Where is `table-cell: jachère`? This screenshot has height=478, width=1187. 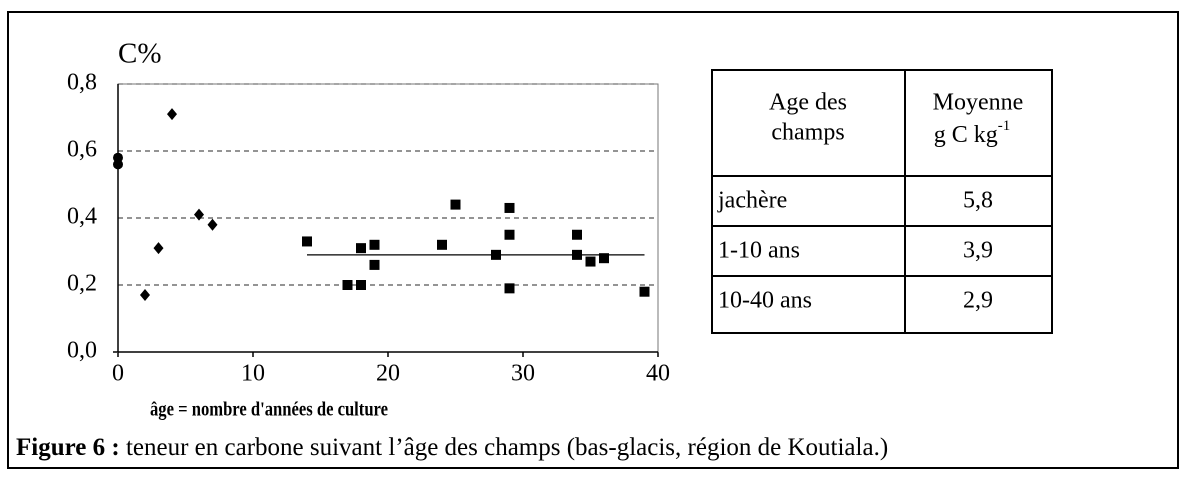 table-cell: jachère is located at coordinates (752, 201).